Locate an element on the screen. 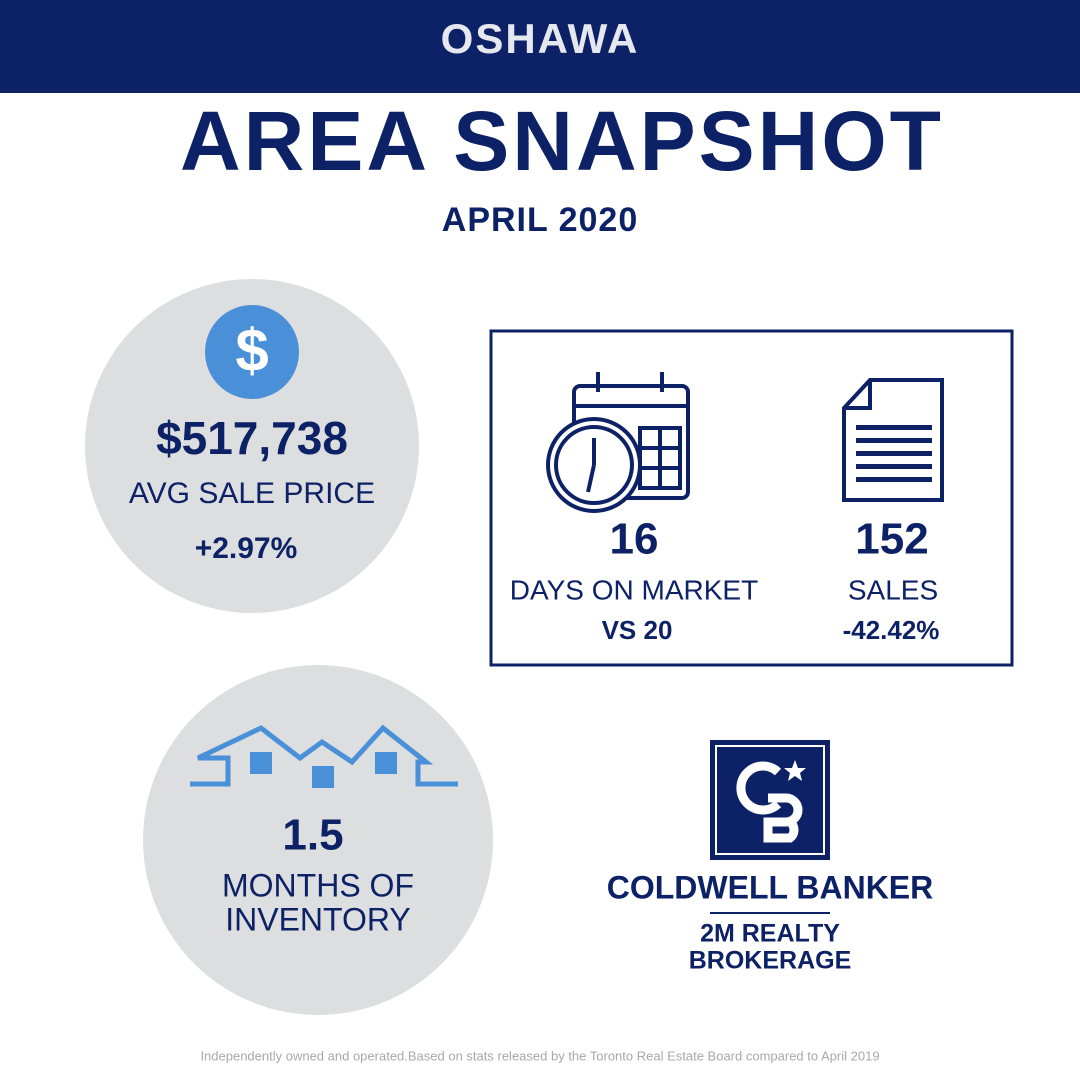 Image resolution: width=1080 pixels, height=1080 pixels. avg-price-label: AVG SALE PRICE is located at coordinates (252, 493).